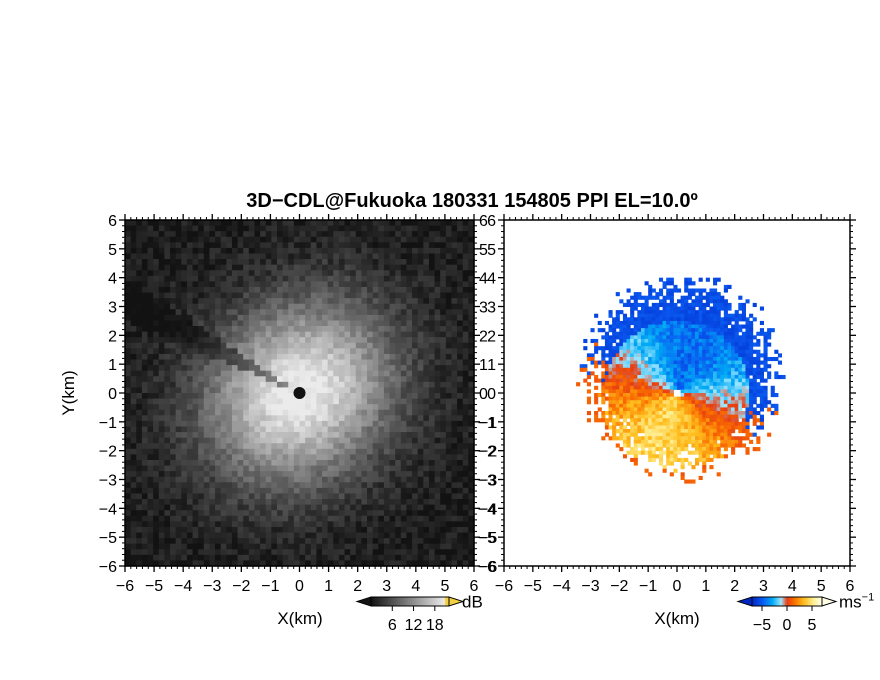  What do you see at coordinates (472, 602) in the screenshot?
I see `colorbar-unit-label: dB` at bounding box center [472, 602].